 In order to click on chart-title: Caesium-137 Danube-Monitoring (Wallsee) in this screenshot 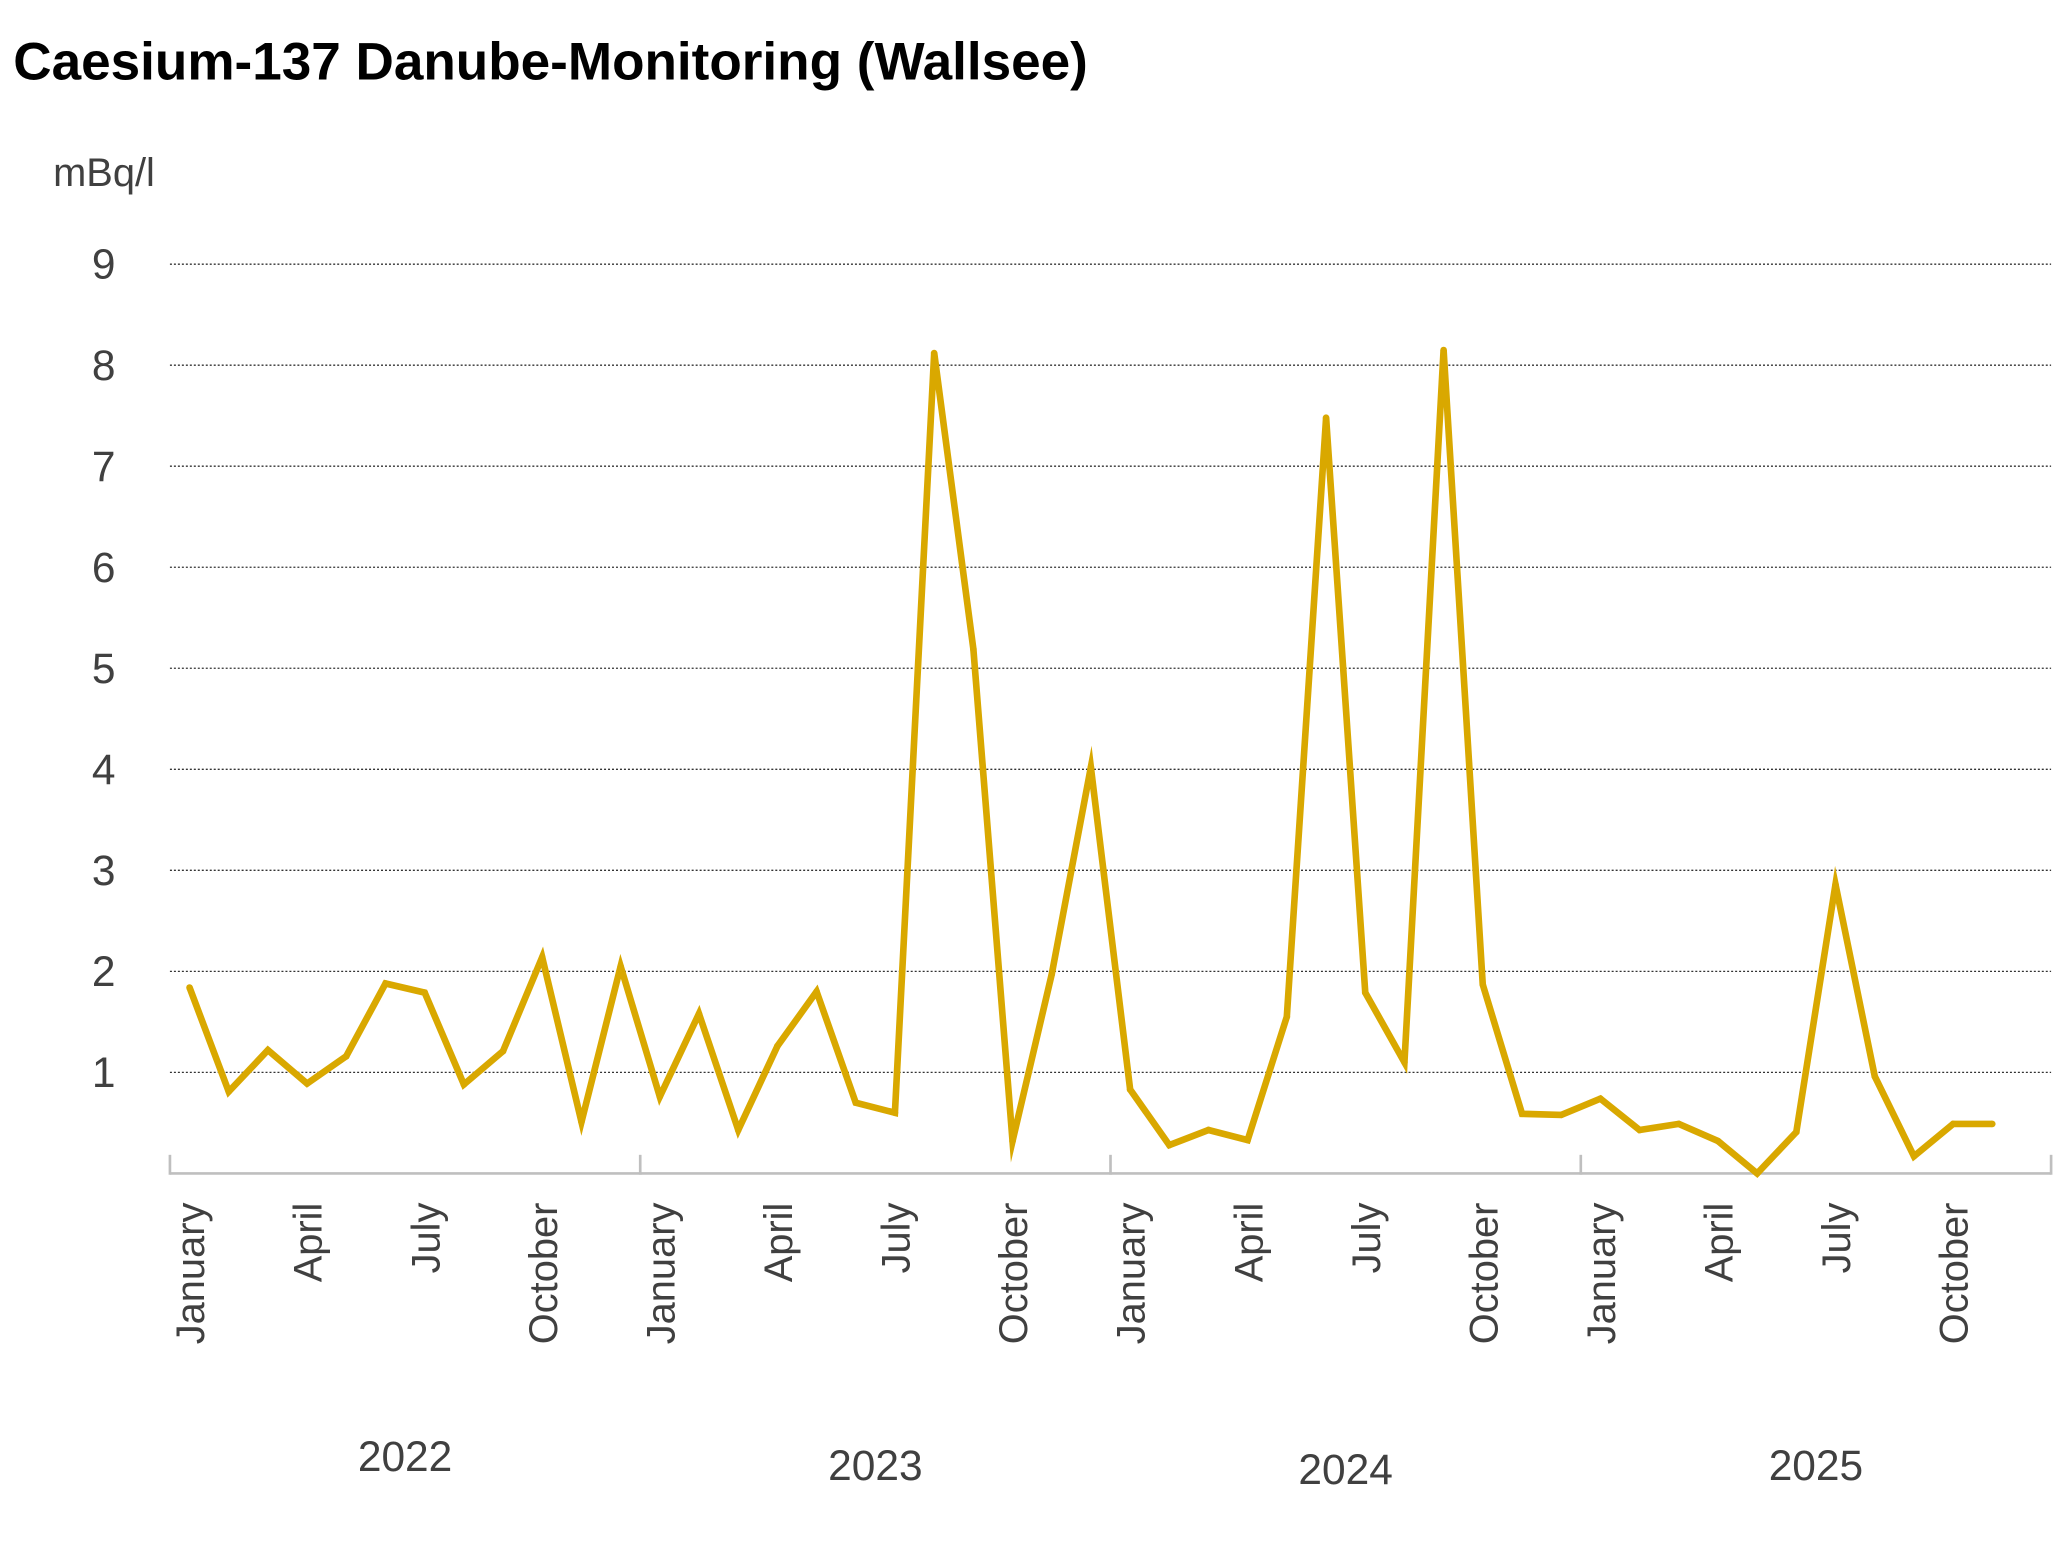, I will do `click(550, 62)`.